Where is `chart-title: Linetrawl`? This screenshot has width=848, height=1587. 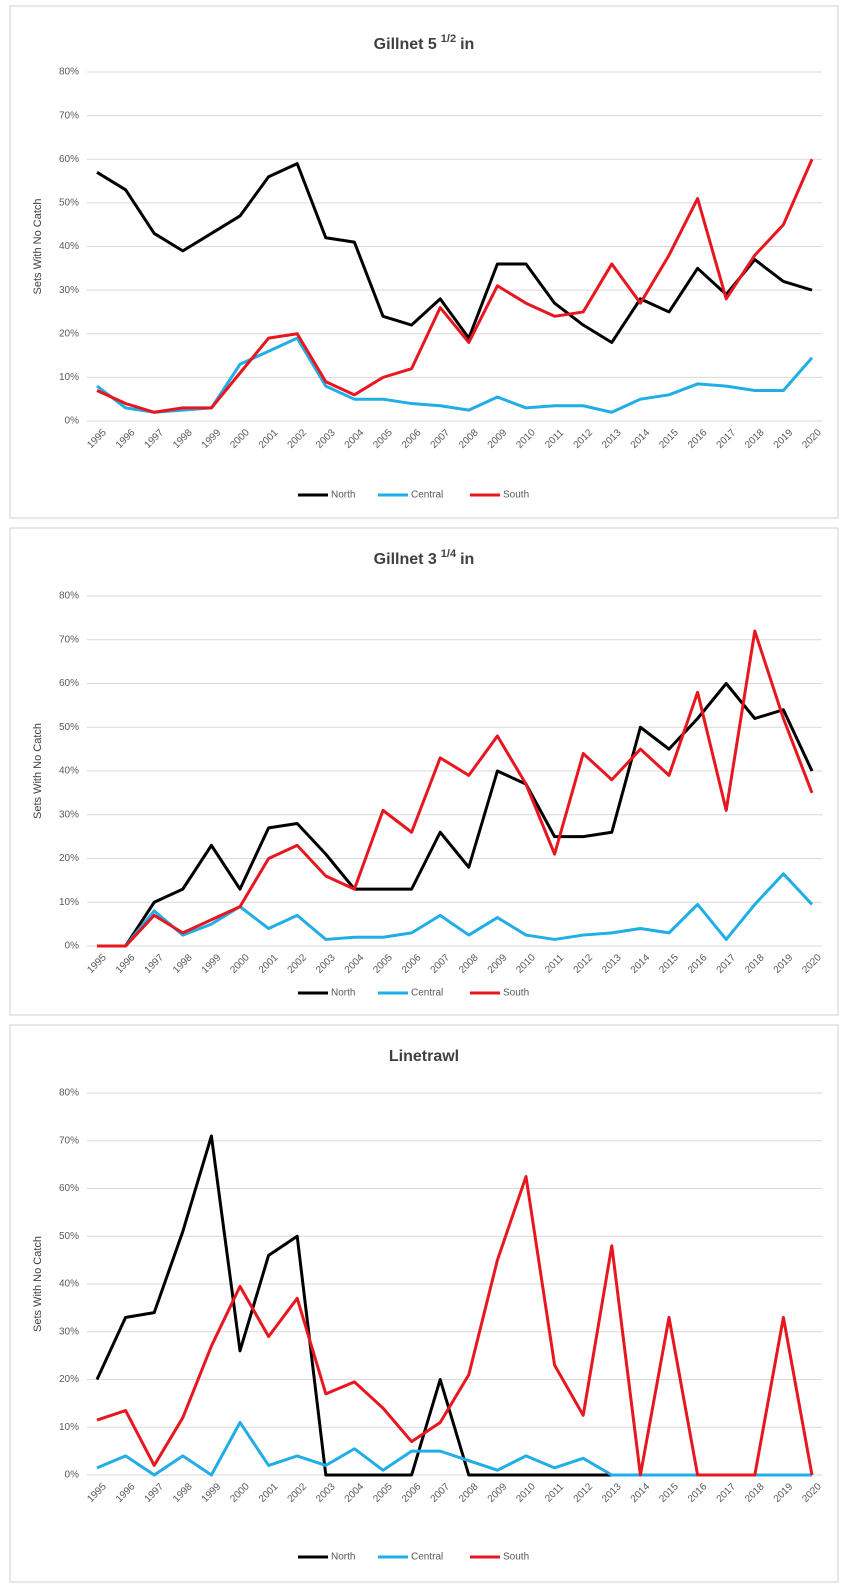
chart-title: Linetrawl is located at coordinates (424, 1056).